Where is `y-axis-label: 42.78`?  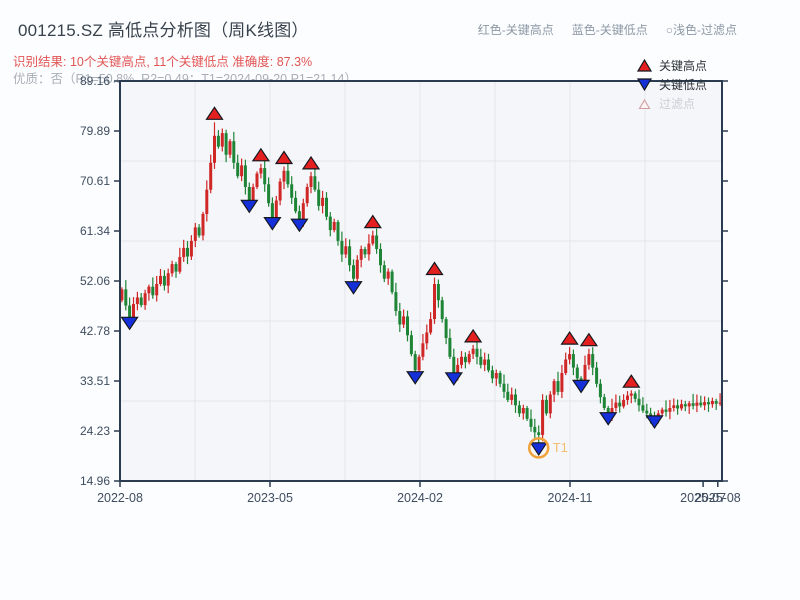 y-axis-label: 42.78 is located at coordinates (95, 331).